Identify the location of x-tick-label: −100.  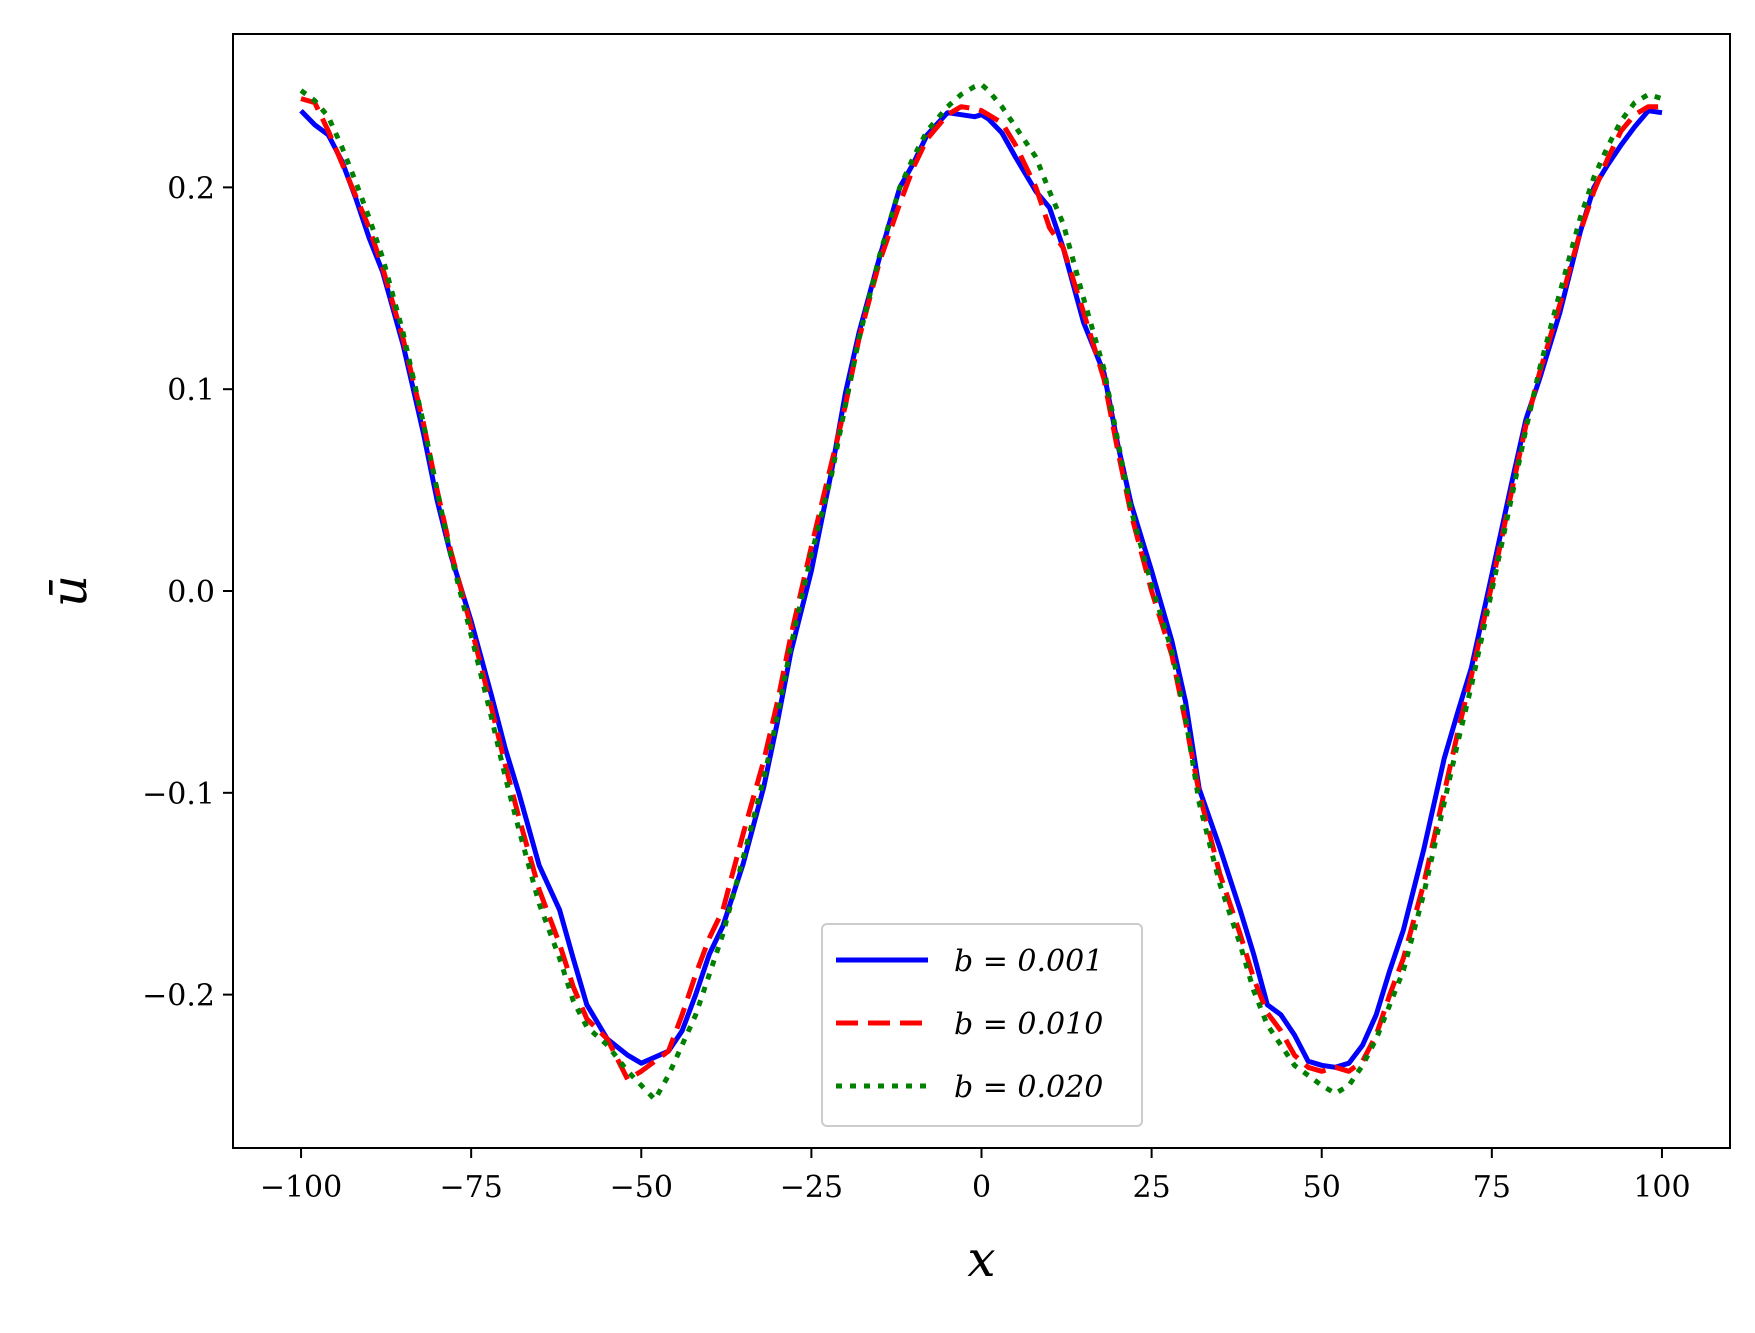
(301, 1187).